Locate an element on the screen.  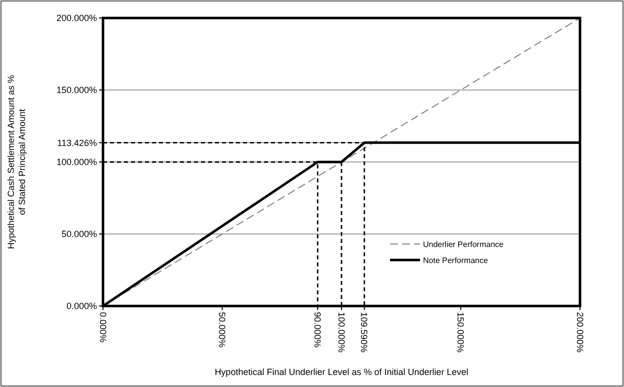
legend-label: Note Performance is located at coordinates (455, 260).